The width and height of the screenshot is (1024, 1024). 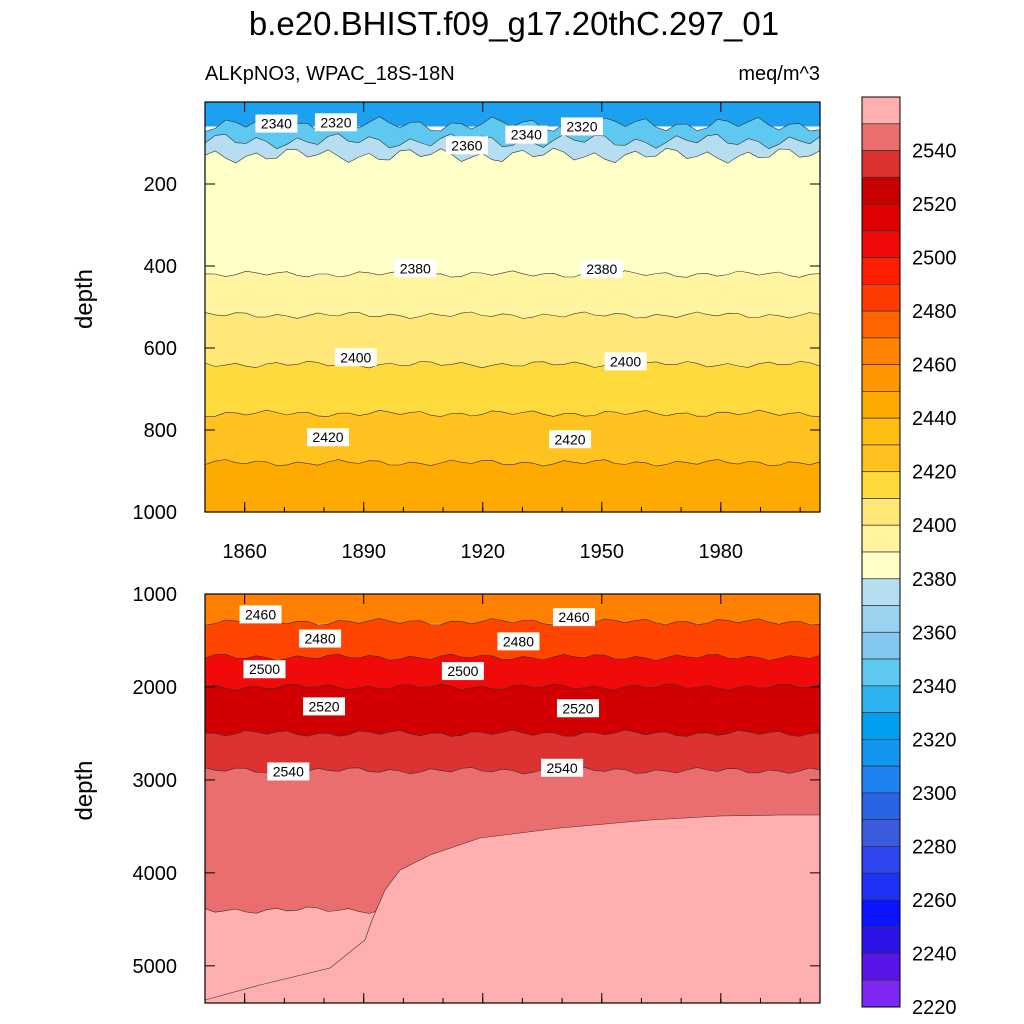 I want to click on colorbar-label: 2380, so click(x=934, y=580).